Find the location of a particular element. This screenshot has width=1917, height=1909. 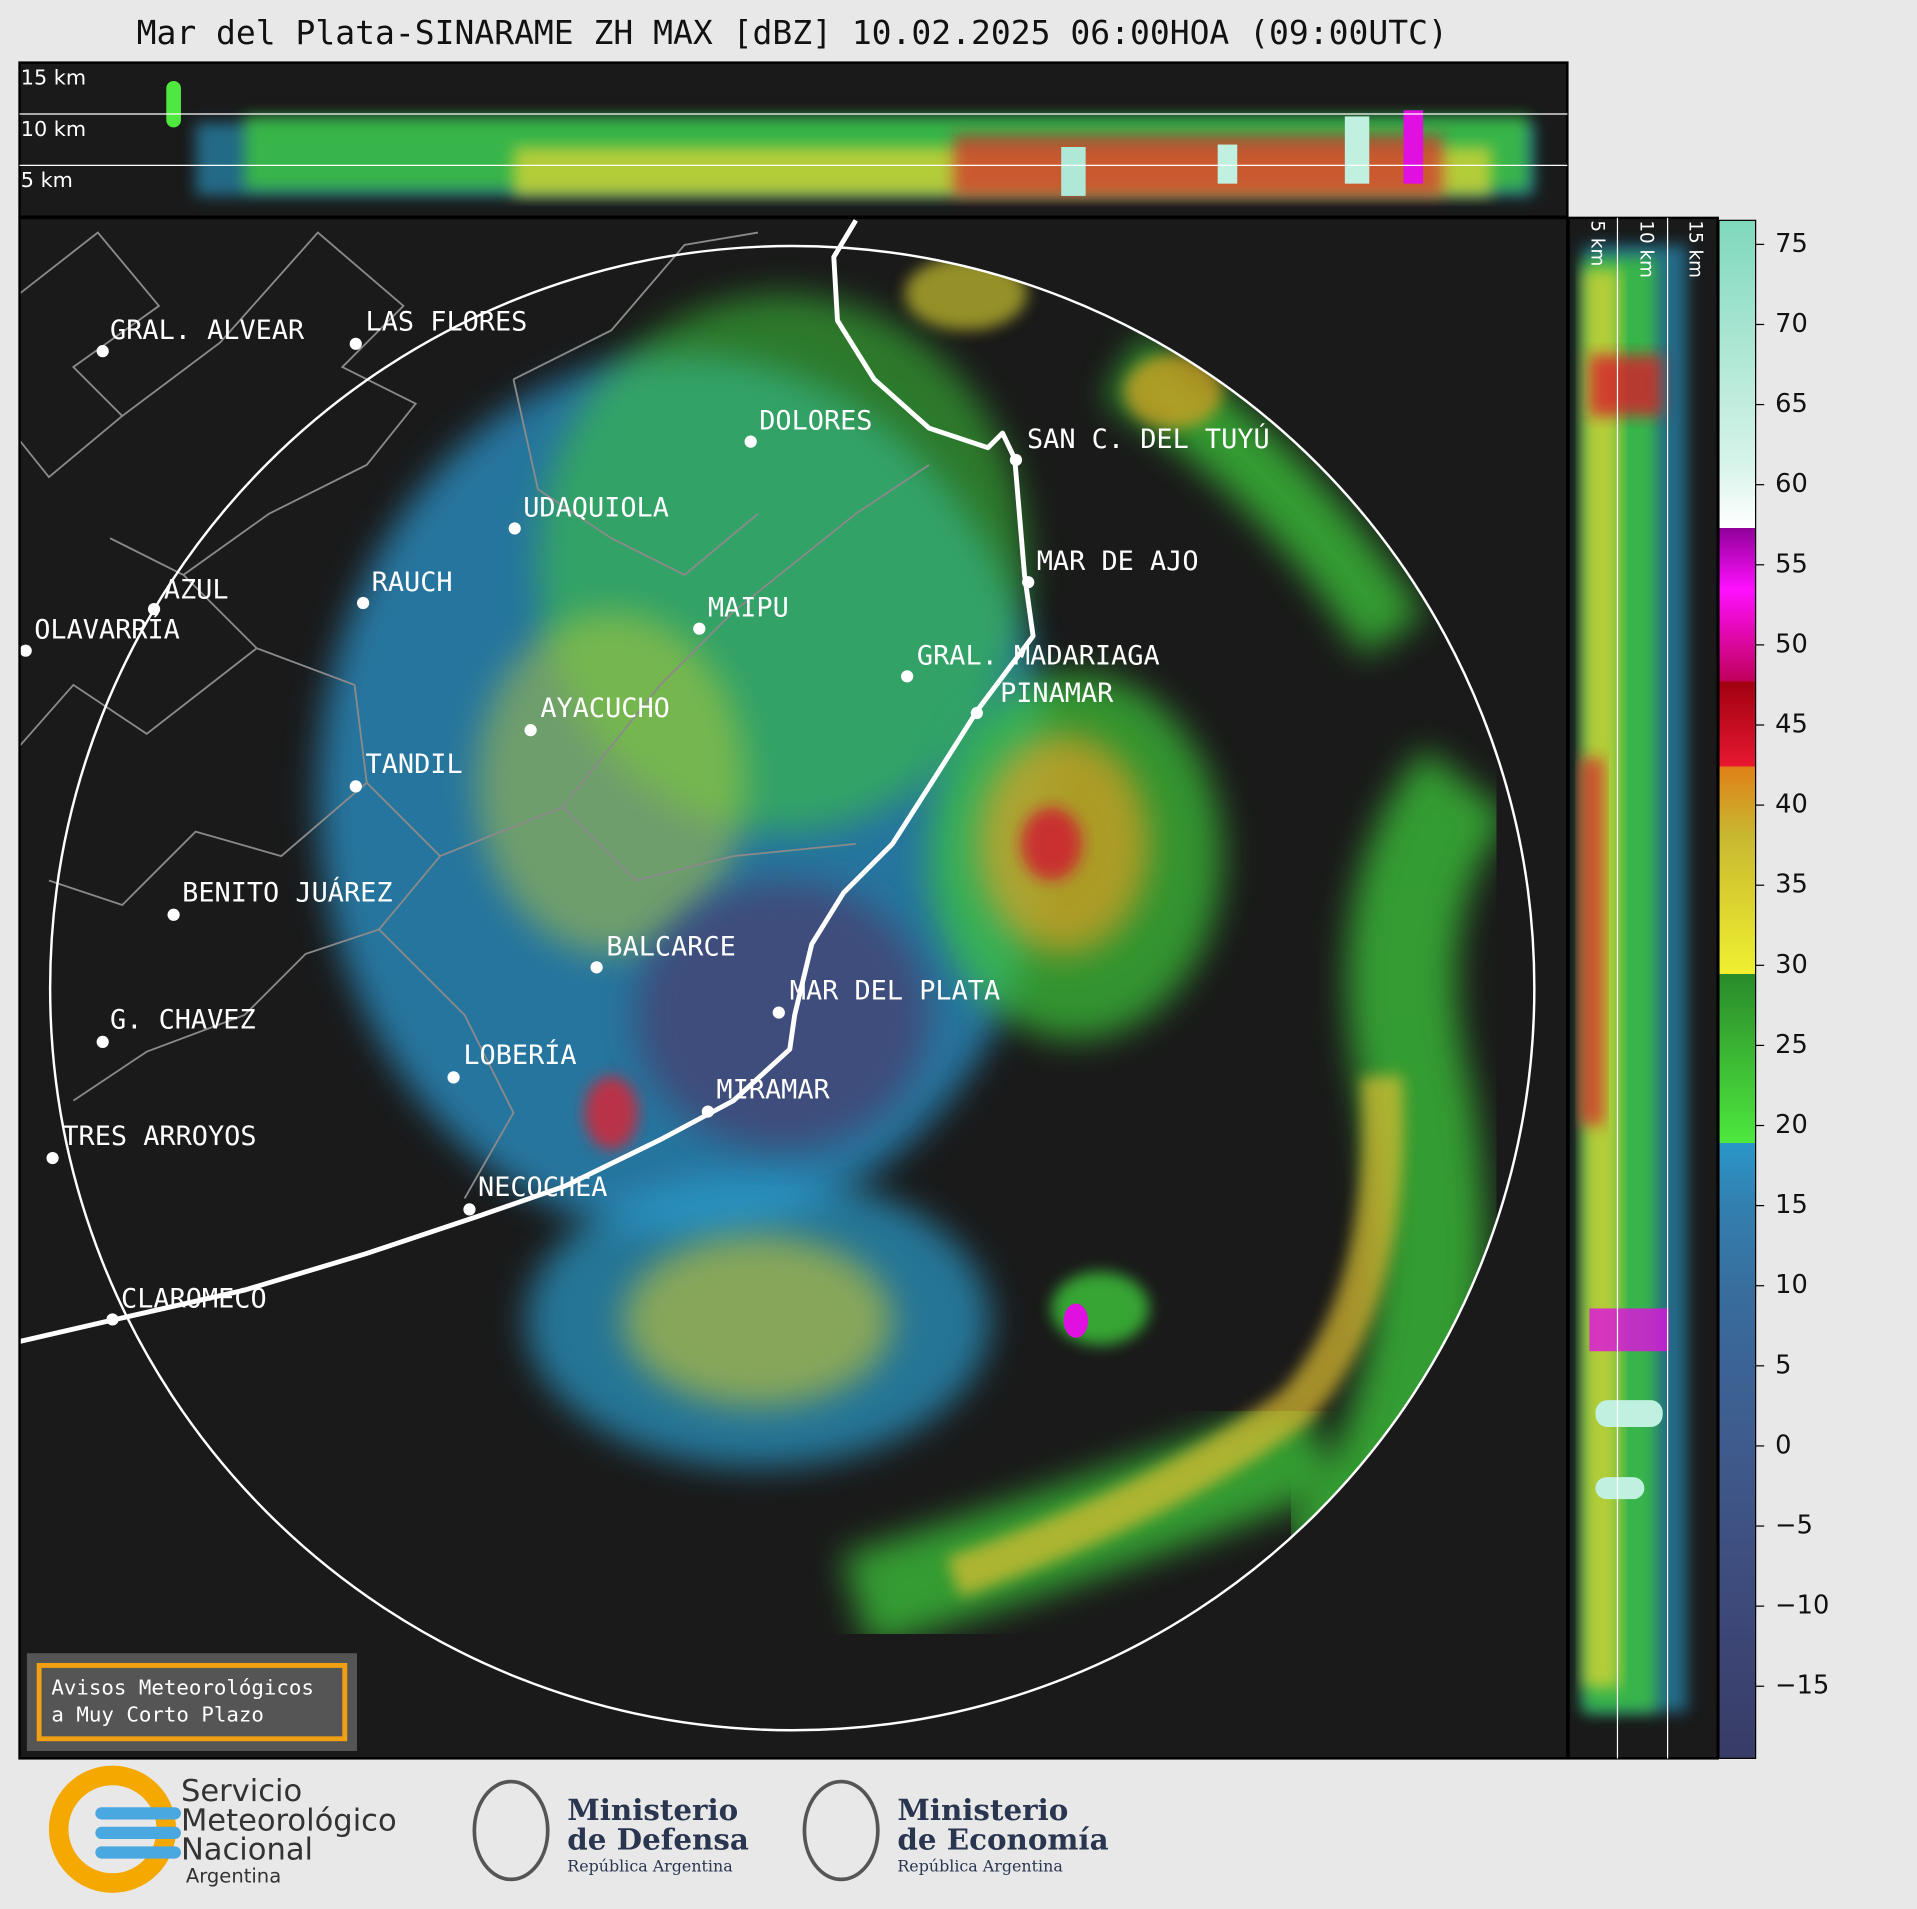

city-label: MAIPU is located at coordinates (748, 608).